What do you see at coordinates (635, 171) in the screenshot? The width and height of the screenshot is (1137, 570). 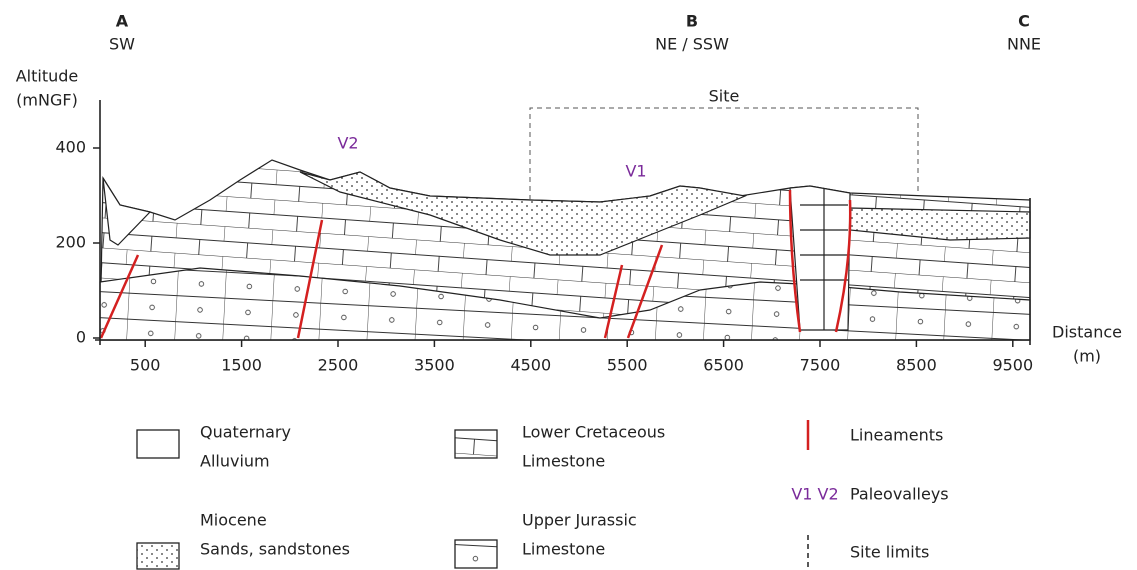 I see `paleovalley-label: V1` at bounding box center [635, 171].